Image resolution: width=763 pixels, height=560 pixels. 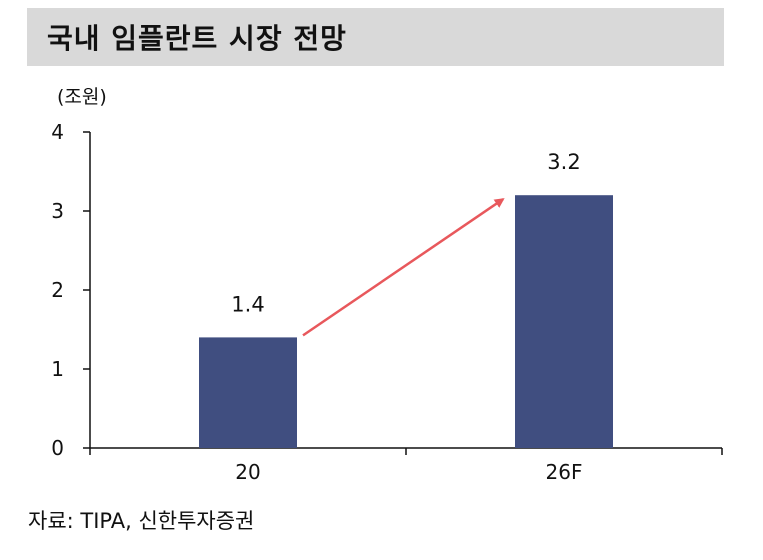 I want to click on chart-title: 국내 임플란트 시장 전망, so click(x=197, y=38).